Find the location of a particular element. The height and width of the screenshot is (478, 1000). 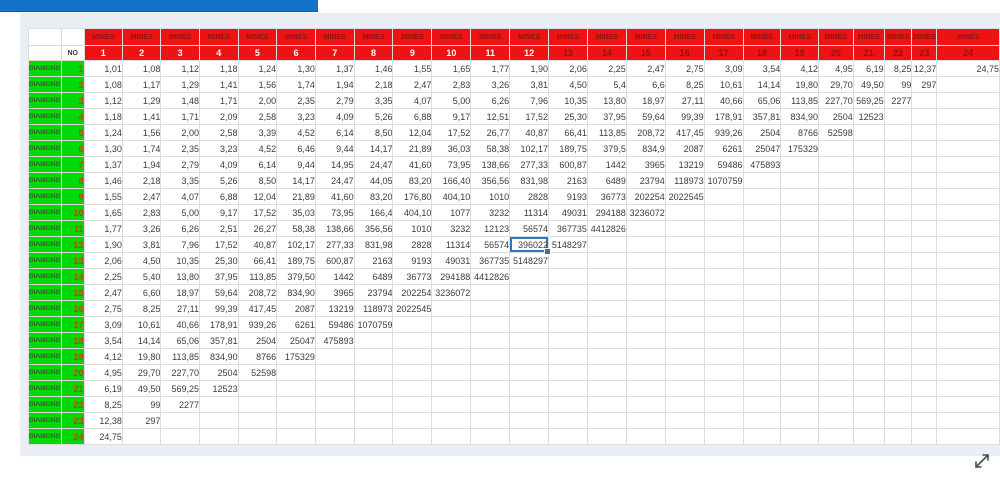

multiplier-cell: 1,01 is located at coordinates (103, 68).